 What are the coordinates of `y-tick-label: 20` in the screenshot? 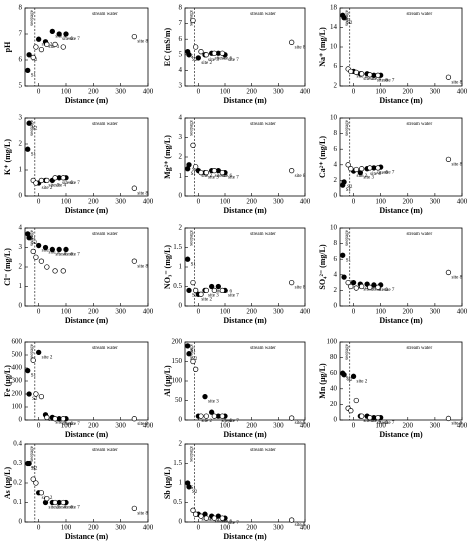 It's located at (334, 404).